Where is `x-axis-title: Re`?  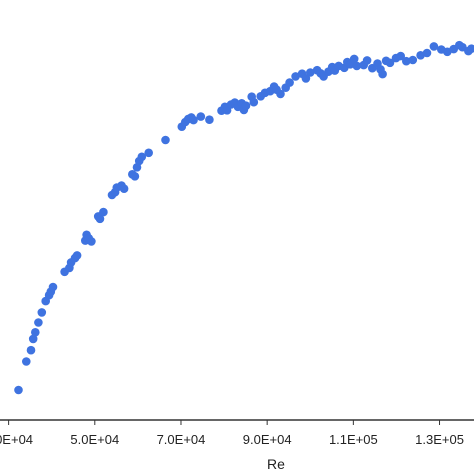 x-axis-title: Re is located at coordinates (276, 464).